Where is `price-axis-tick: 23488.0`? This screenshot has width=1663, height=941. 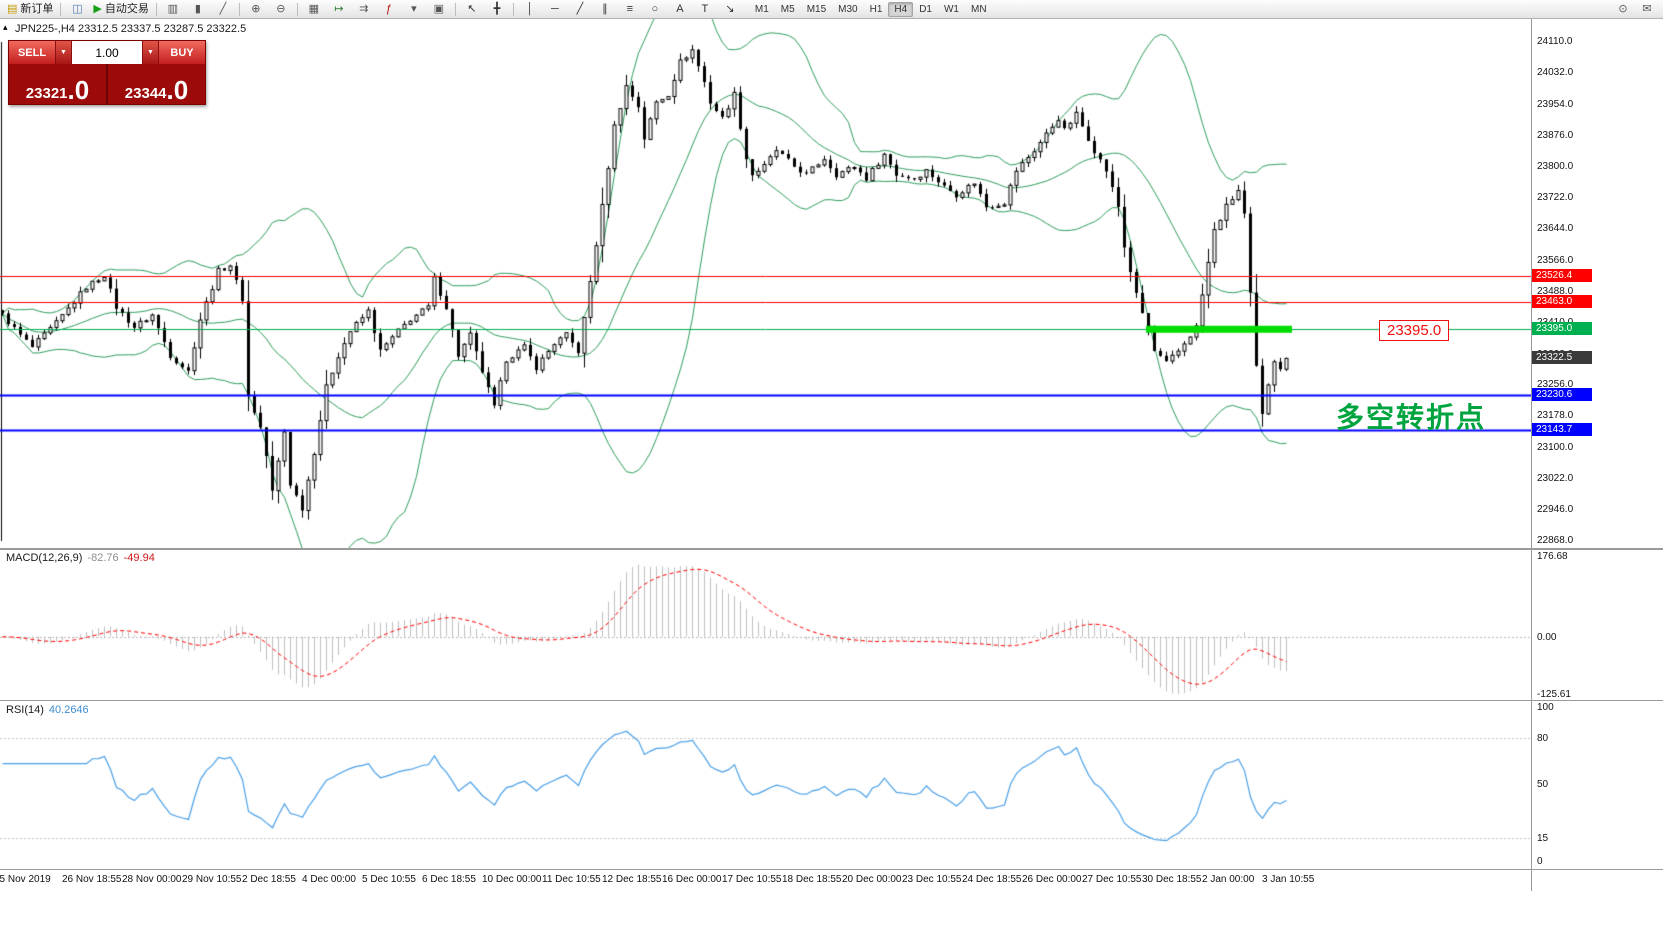 price-axis-tick: 23488.0 is located at coordinates (1555, 291).